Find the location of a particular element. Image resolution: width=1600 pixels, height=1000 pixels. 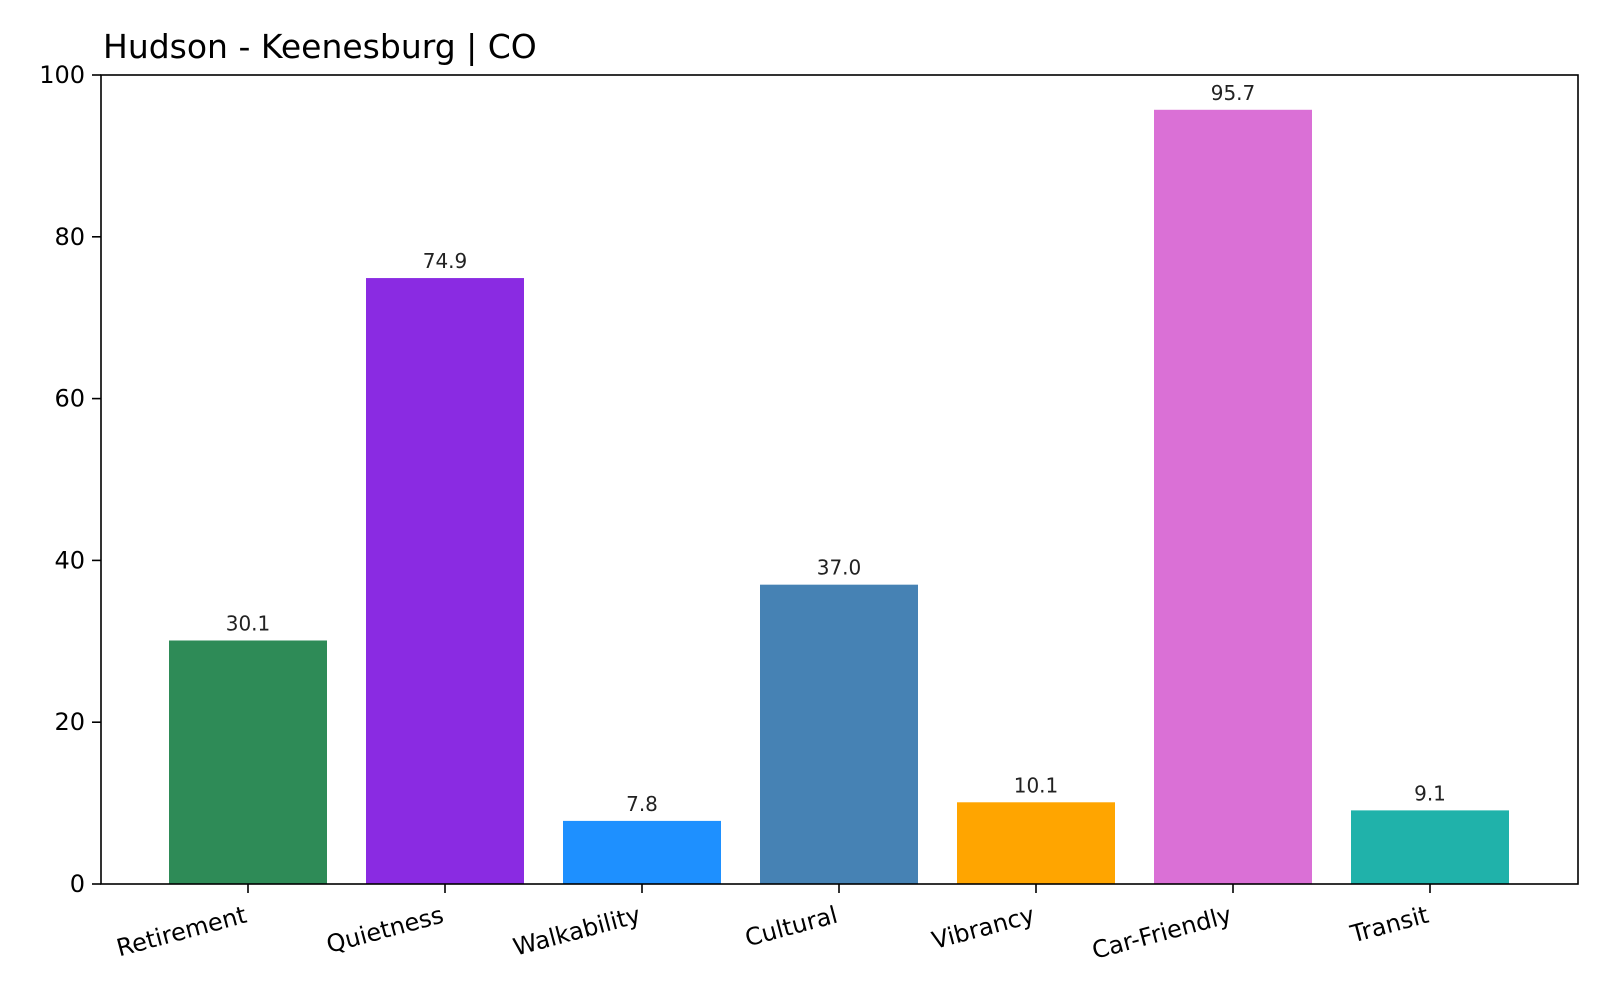

data-label-quietness: 74.9 is located at coordinates (445, 261).